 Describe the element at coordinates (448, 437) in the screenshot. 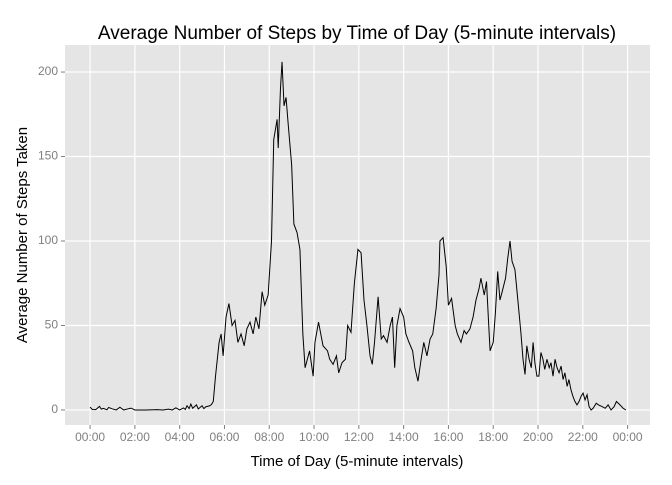

I see `x-tick-label: 16:00` at that location.